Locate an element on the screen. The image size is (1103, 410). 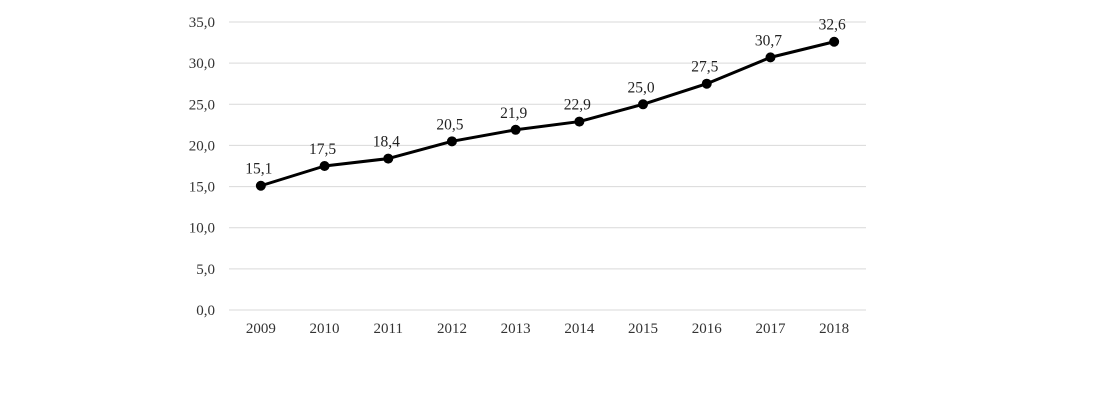
y-tick-label: 15,0 is located at coordinates (202, 188).